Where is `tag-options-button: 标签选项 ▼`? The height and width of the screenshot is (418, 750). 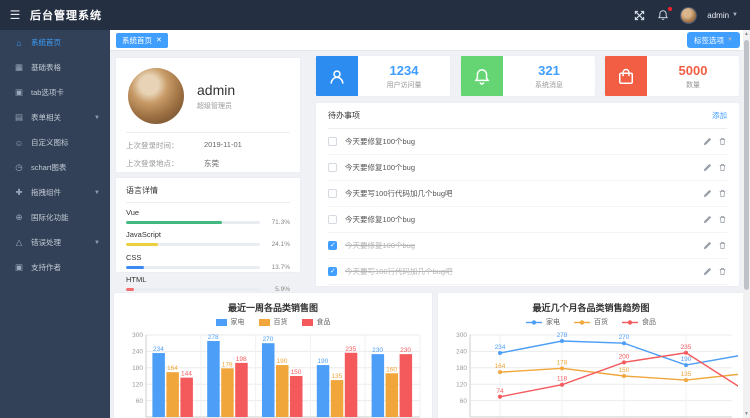
tag-options-button: 标签选项 ▼ is located at coordinates (713, 40).